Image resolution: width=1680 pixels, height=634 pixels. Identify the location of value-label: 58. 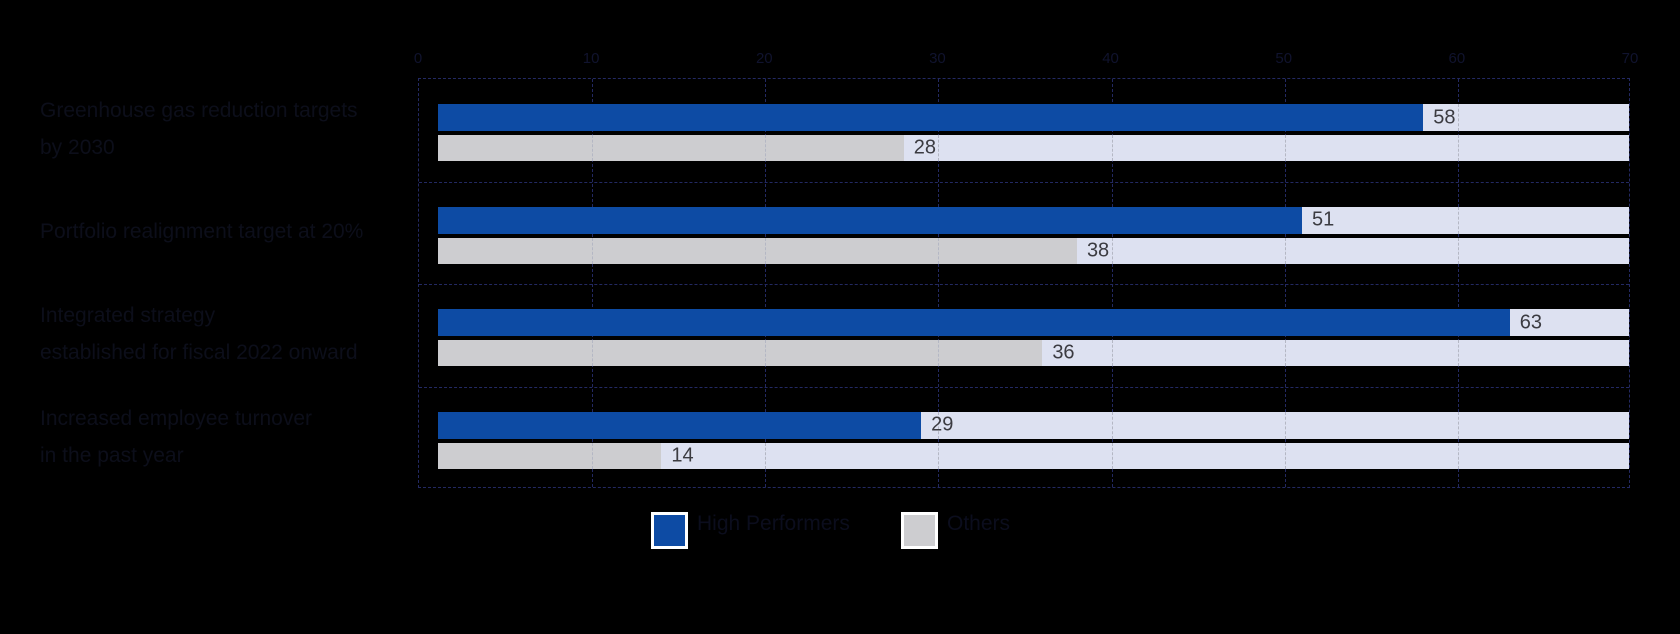
(1444, 117).